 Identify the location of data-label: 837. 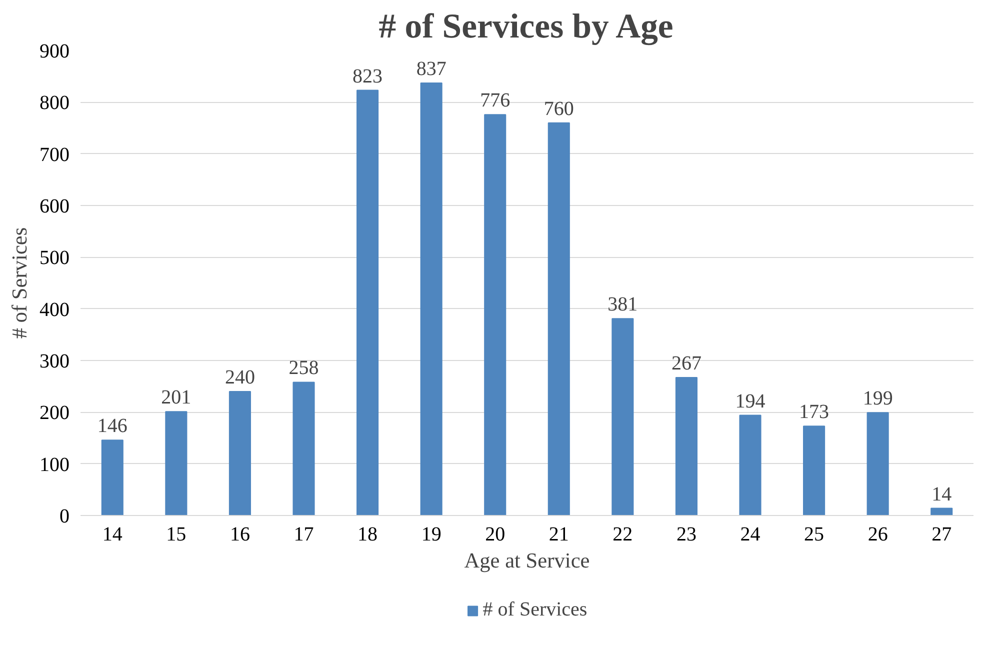
(431, 69).